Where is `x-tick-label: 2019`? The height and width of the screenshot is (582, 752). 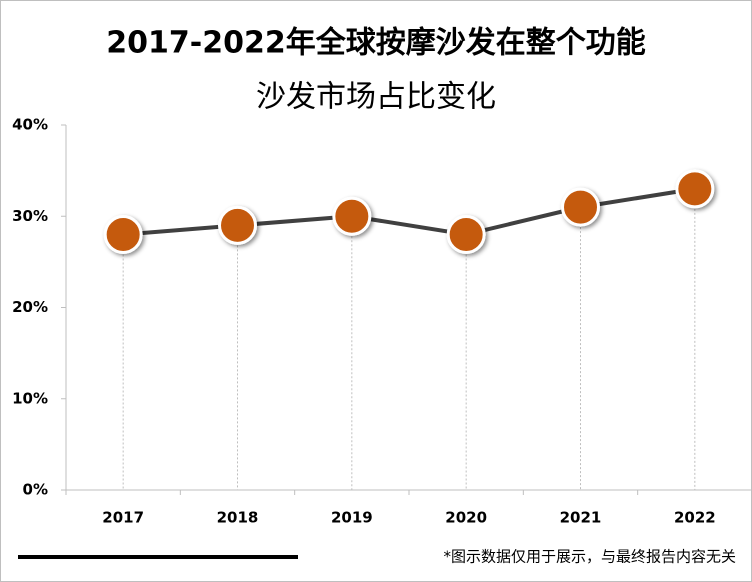
x-tick-label: 2019 is located at coordinates (352, 518).